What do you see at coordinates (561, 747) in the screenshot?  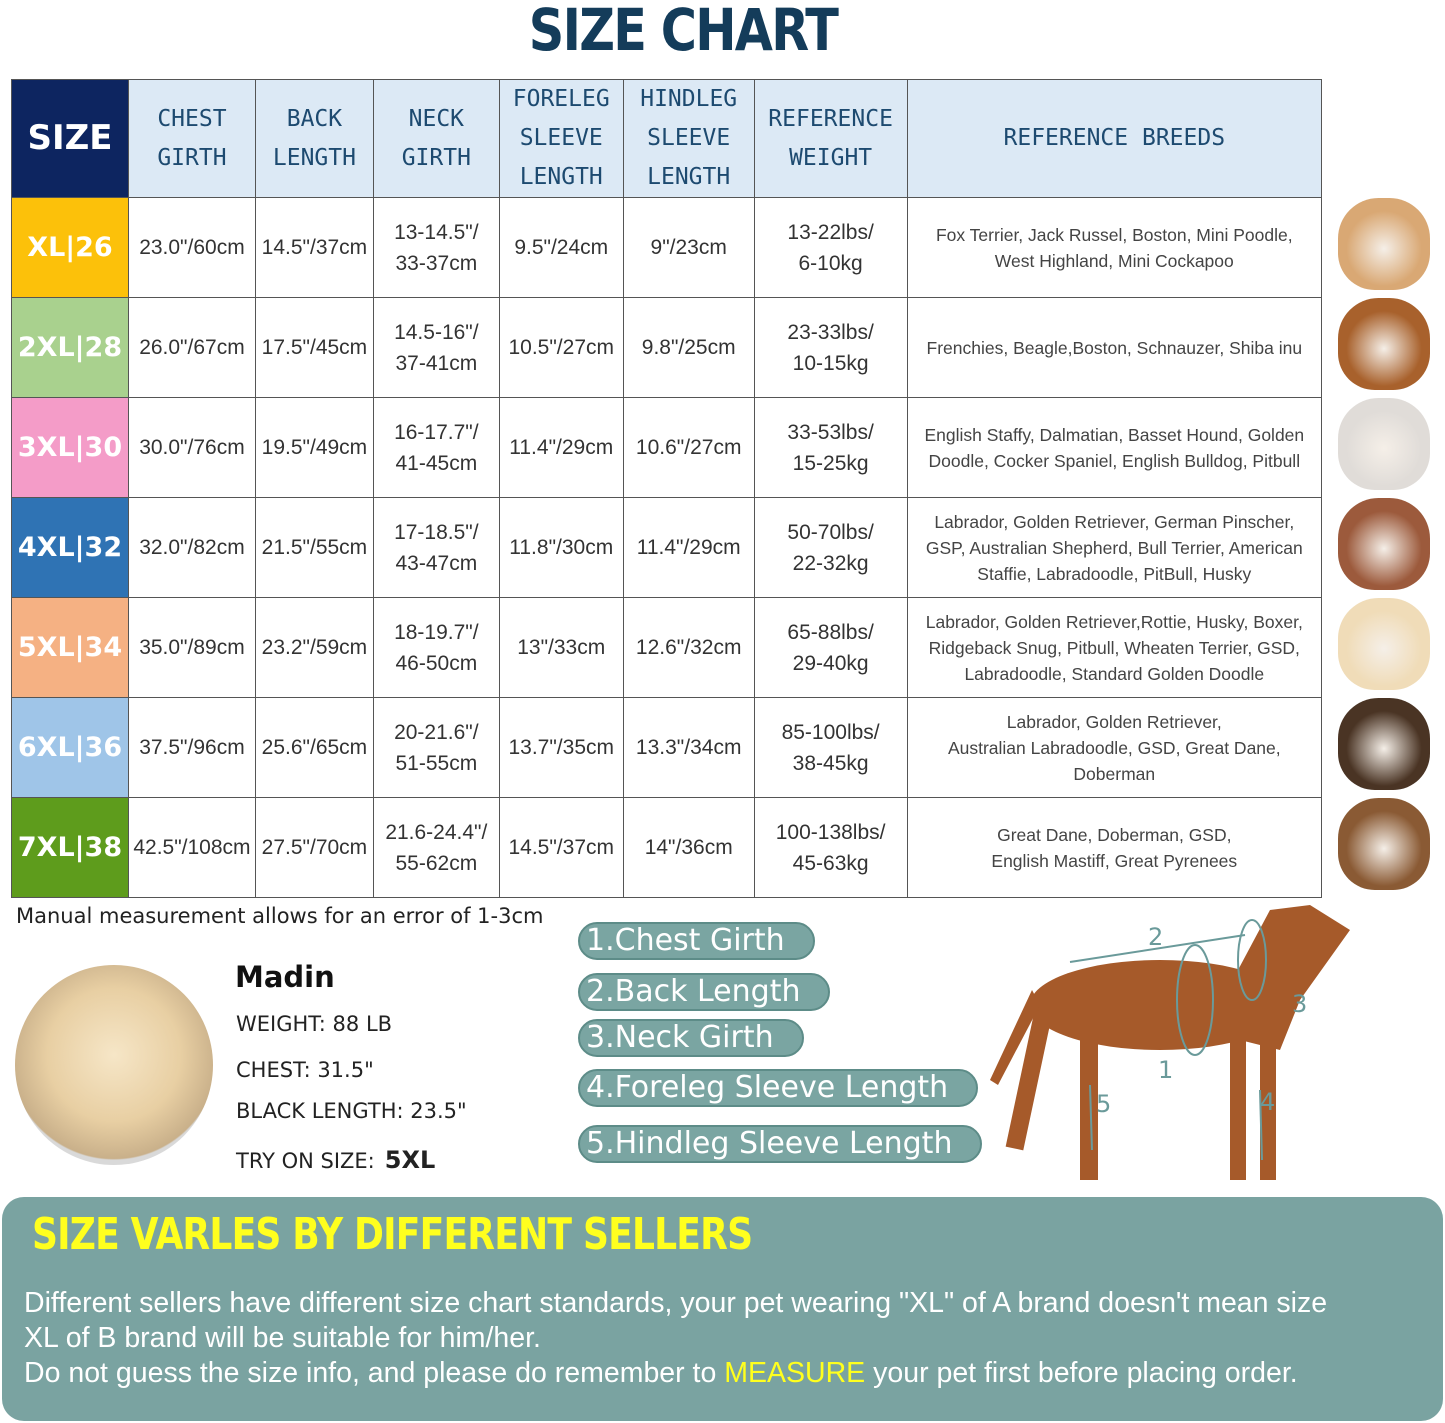 I see `cell-foreleg-sleeve-length: 13.7"/35cm` at bounding box center [561, 747].